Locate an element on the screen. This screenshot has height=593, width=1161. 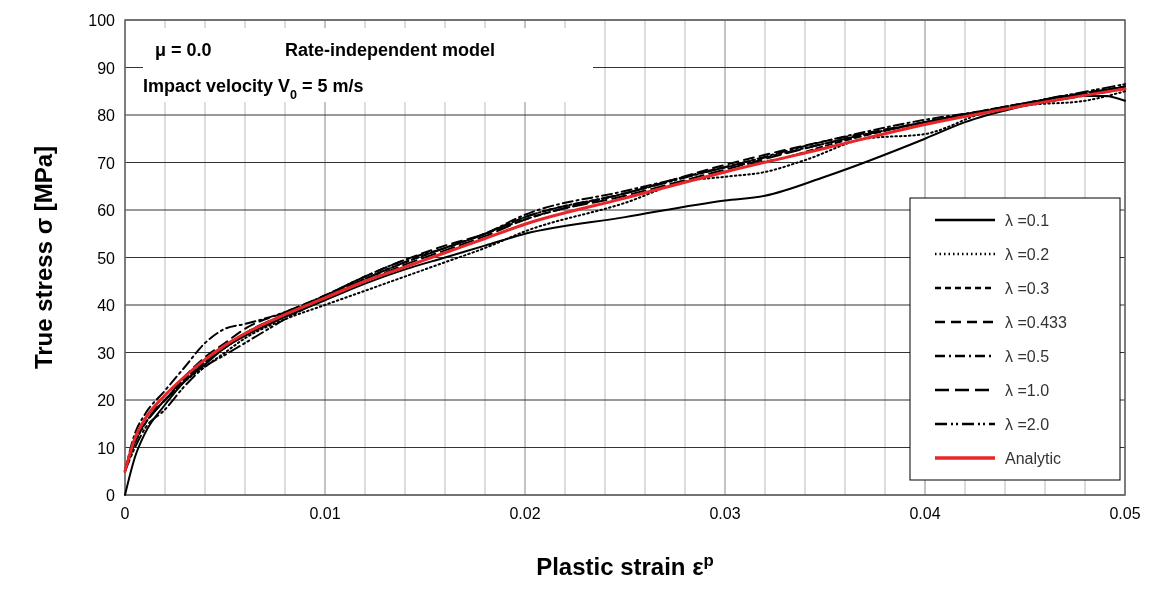
y-tick-label: 20 is located at coordinates (106, 400).